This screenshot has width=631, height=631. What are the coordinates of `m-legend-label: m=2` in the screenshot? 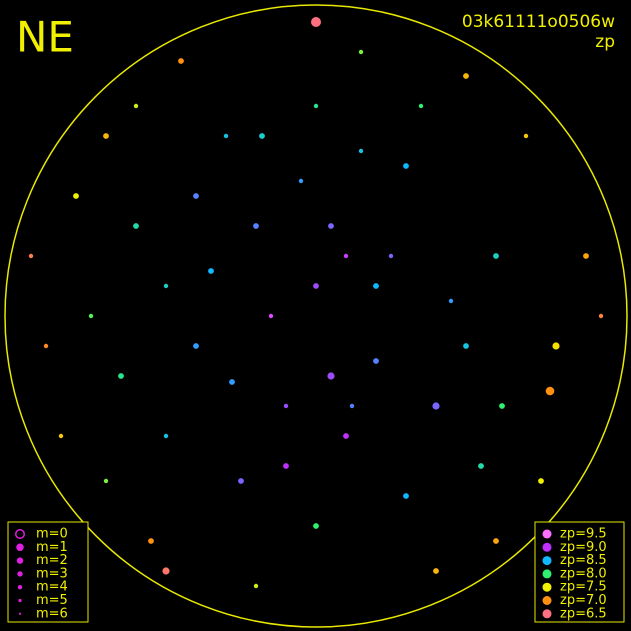 It's located at (52, 560).